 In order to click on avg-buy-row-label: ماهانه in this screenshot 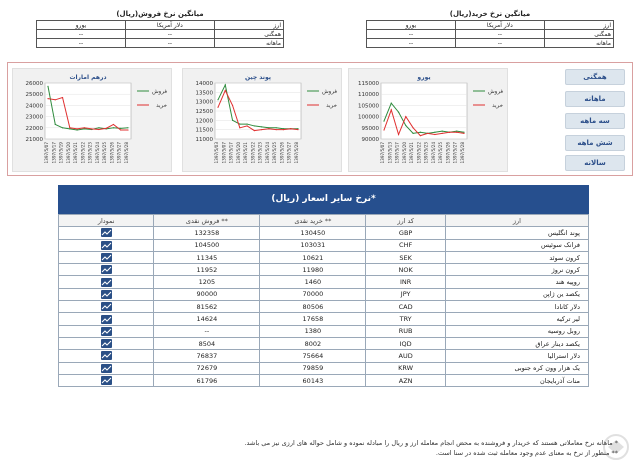, I will do `click(579, 43)`.